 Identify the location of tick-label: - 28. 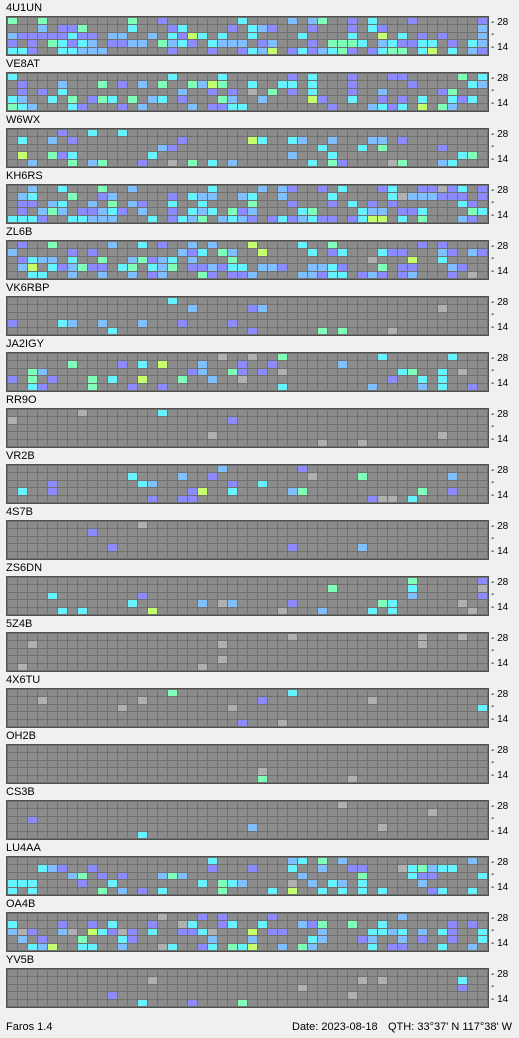
(500, 190).